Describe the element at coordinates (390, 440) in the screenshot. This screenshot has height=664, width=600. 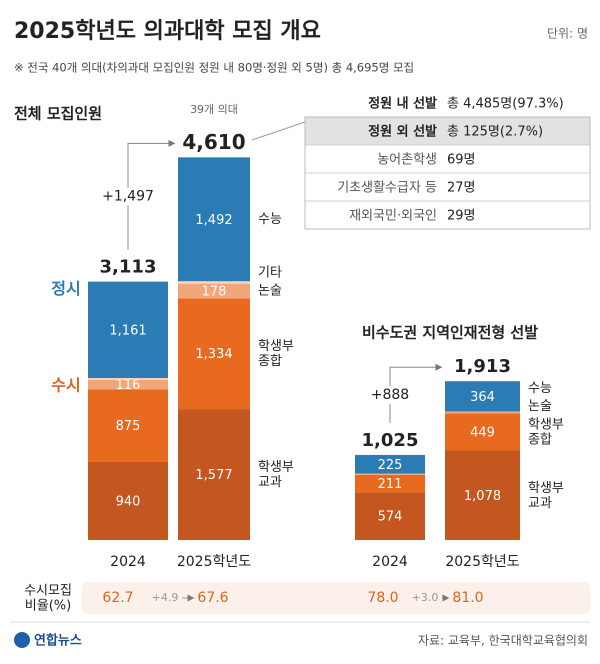
I see `total-label: 1,025` at that location.